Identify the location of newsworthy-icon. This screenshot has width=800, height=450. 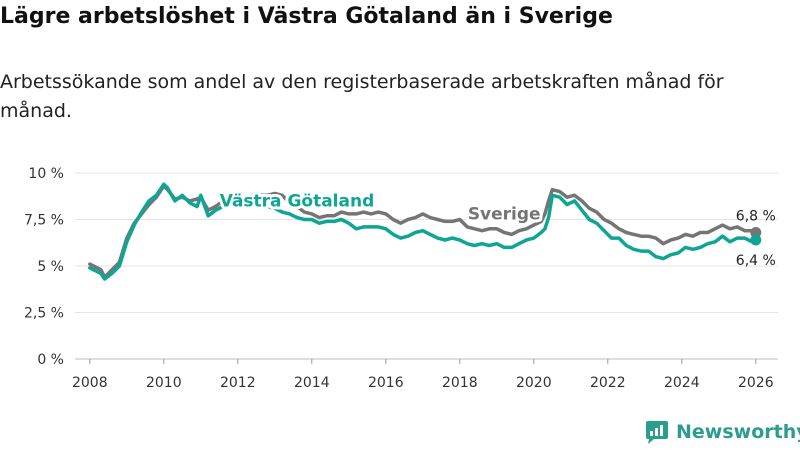
(657, 432).